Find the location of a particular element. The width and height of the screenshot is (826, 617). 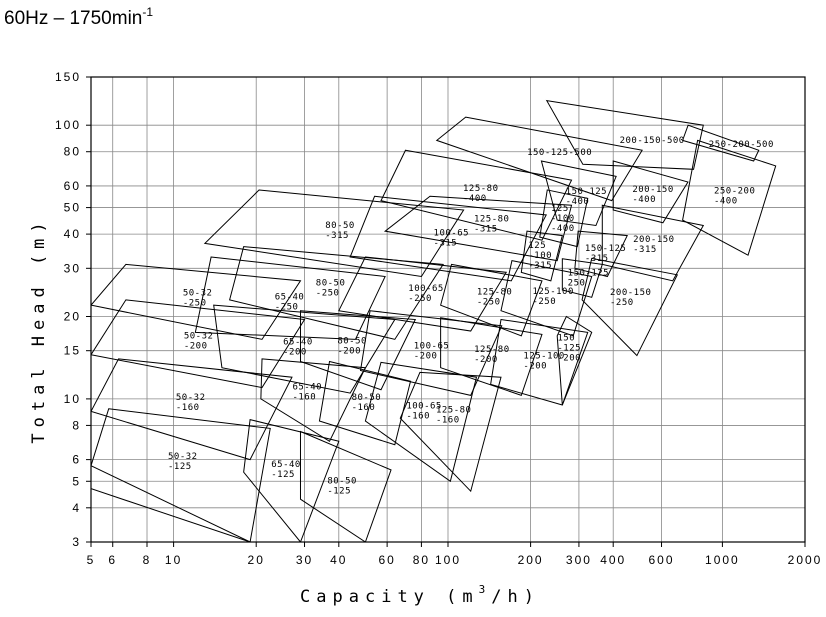

x-tick-label: 300 is located at coordinates (579, 560).